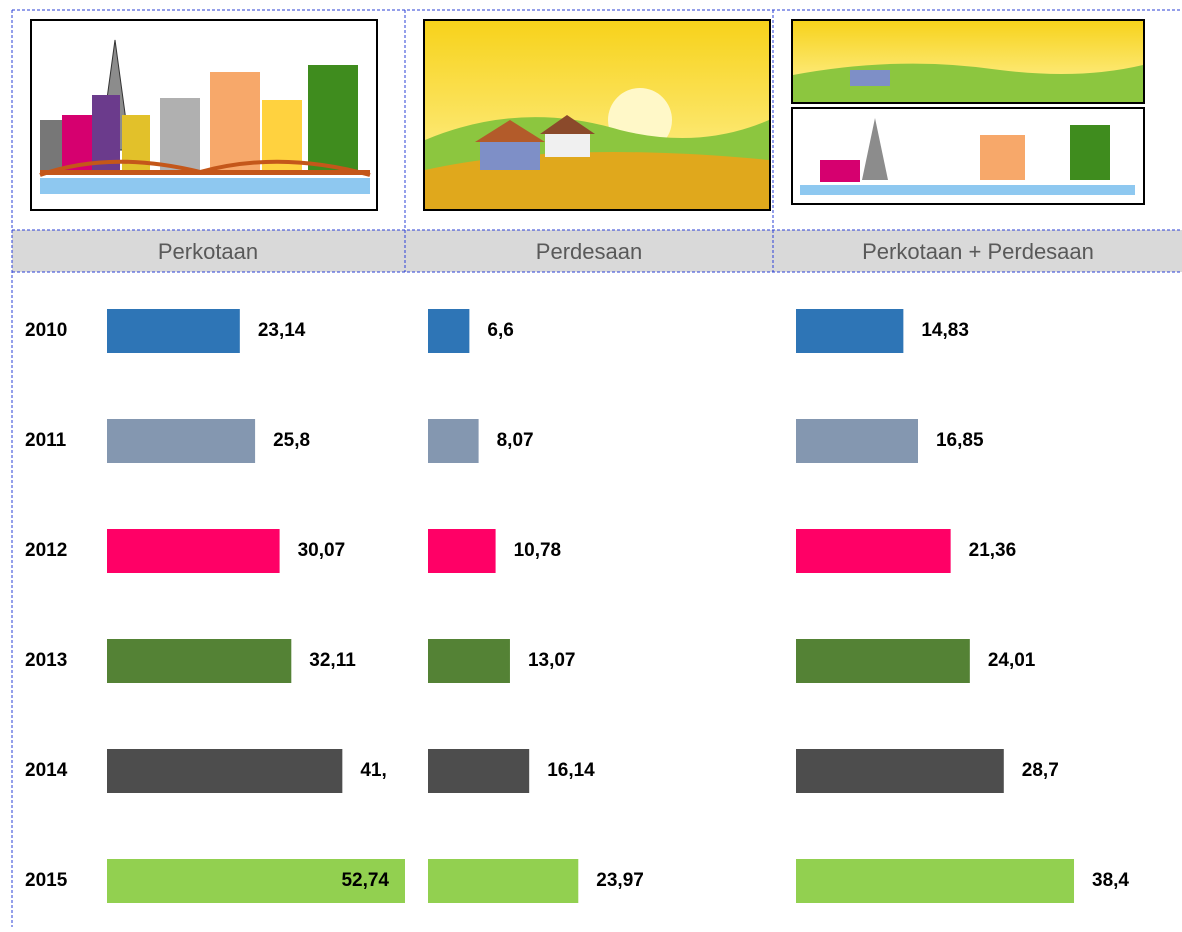 The height and width of the screenshot is (932, 1182). Describe the element at coordinates (571, 770) in the screenshot. I see `value-label: 16,14` at that location.